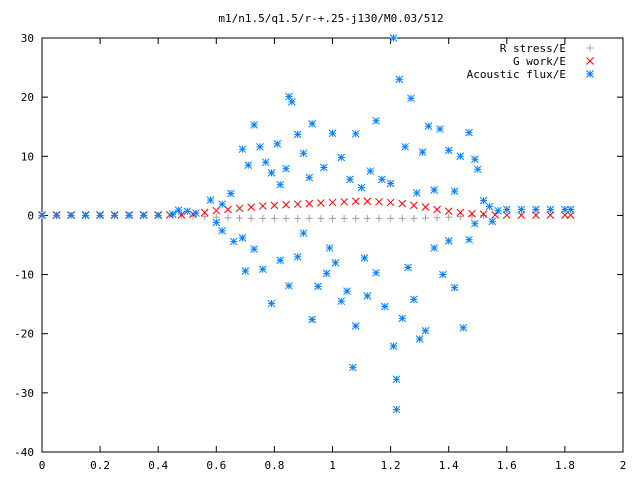 The image size is (640, 480). What do you see at coordinates (274, 465) in the screenshot?
I see `x-tick-label: 0.8` at bounding box center [274, 465].